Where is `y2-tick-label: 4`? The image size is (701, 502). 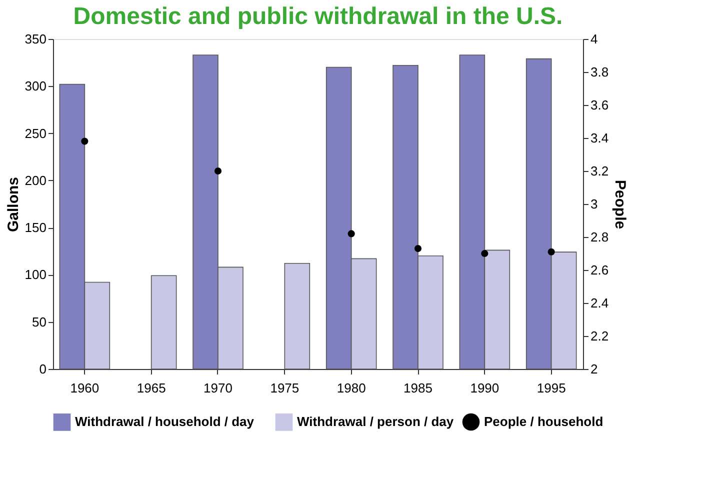
y2-tick-label: 4 is located at coordinates (594, 39).